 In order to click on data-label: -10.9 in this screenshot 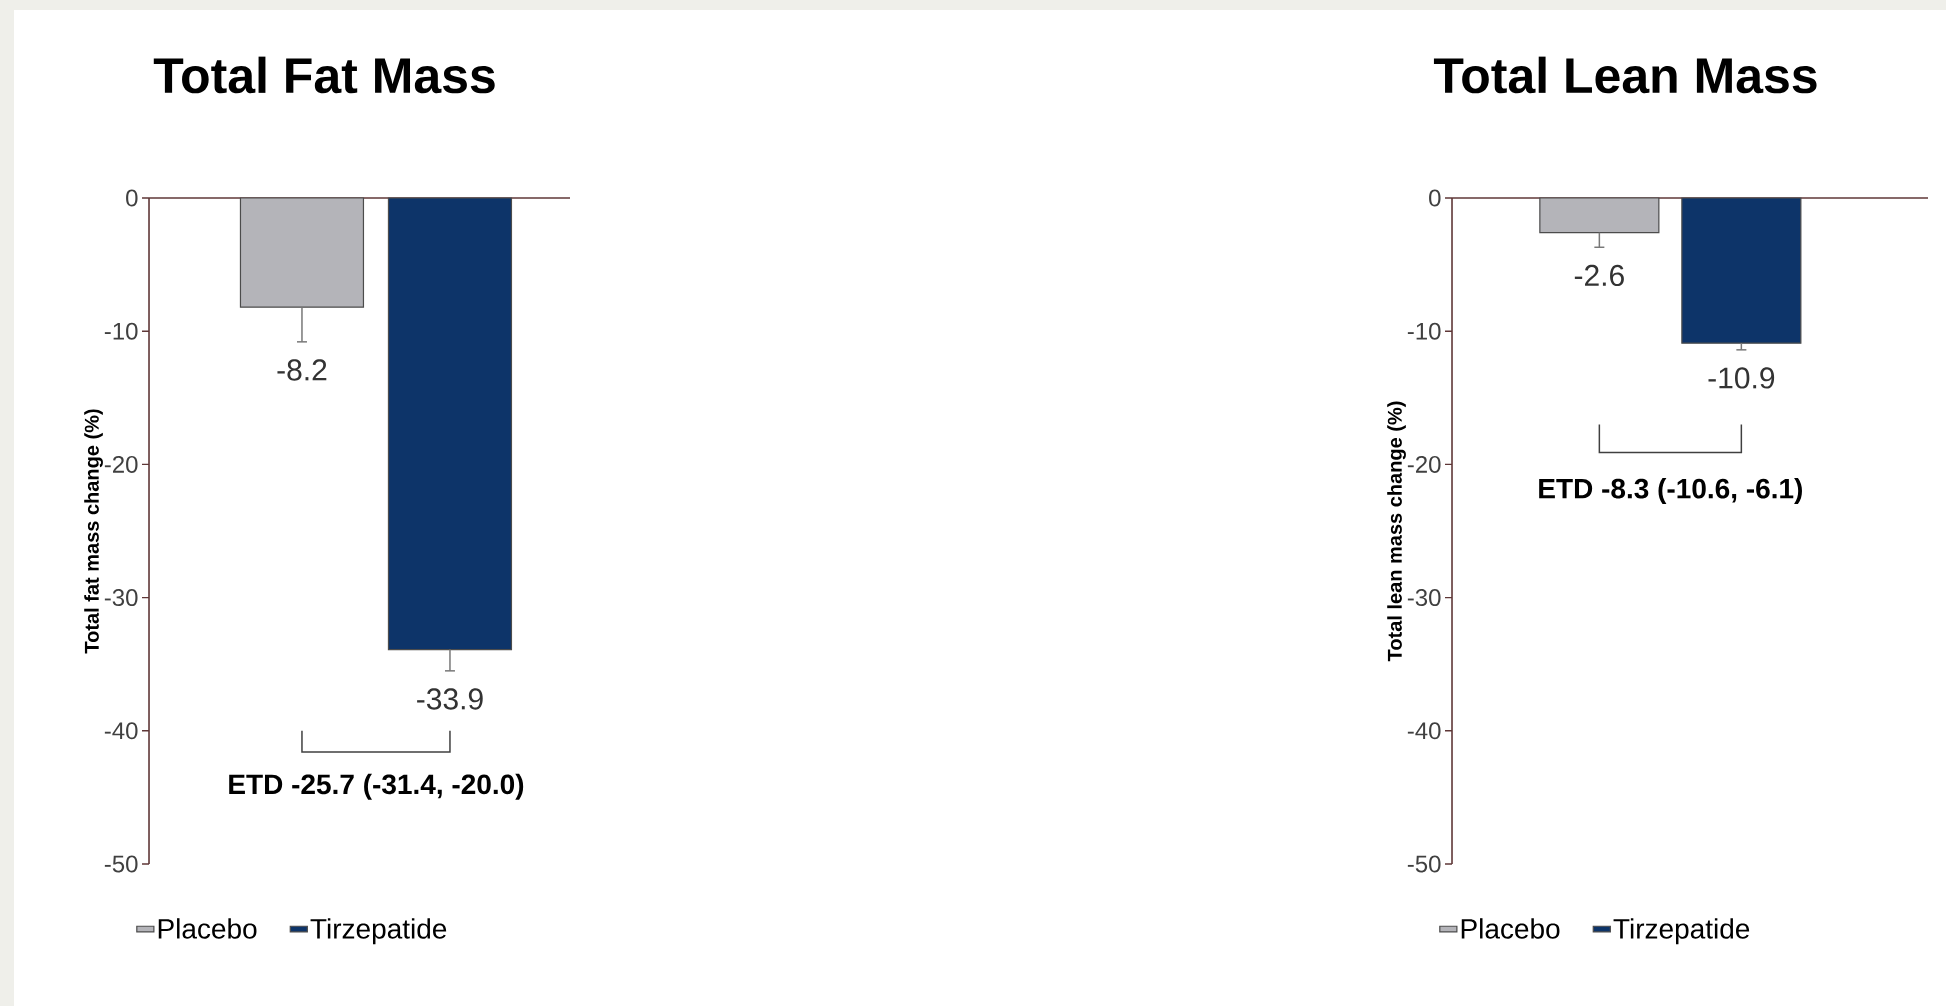, I will do `click(1741, 378)`.